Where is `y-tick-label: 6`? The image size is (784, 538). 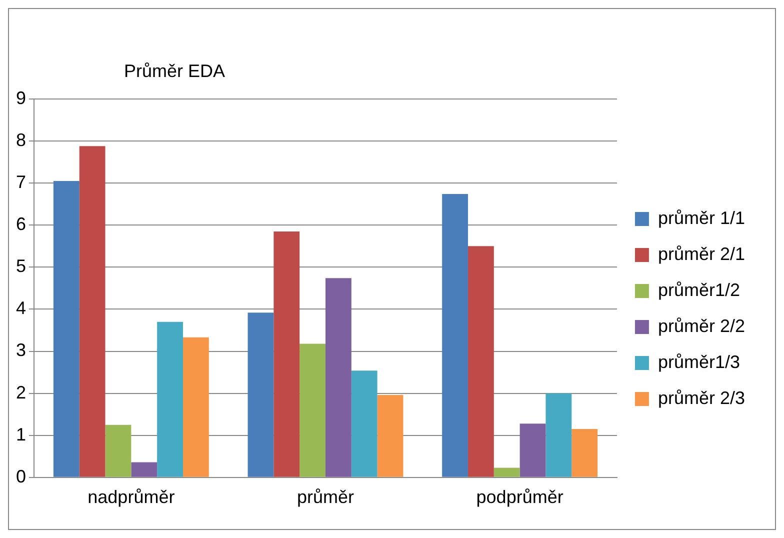
y-tick-label: 6 is located at coordinates (21, 224).